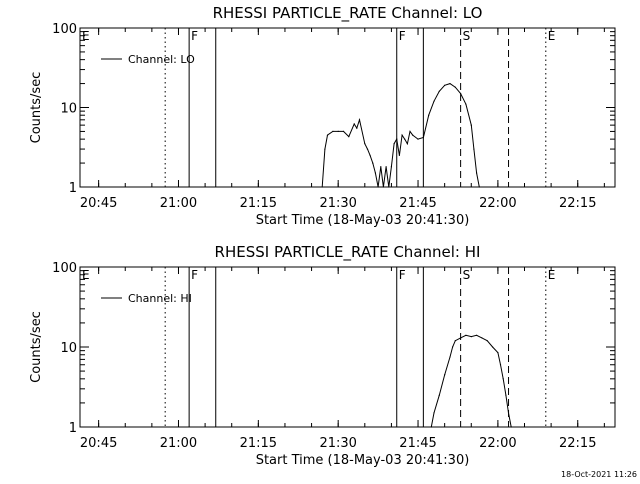 The width and height of the screenshot is (640, 484). Describe the element at coordinates (161, 59) in the screenshot. I see `legend-entry: Channel: LO` at that location.